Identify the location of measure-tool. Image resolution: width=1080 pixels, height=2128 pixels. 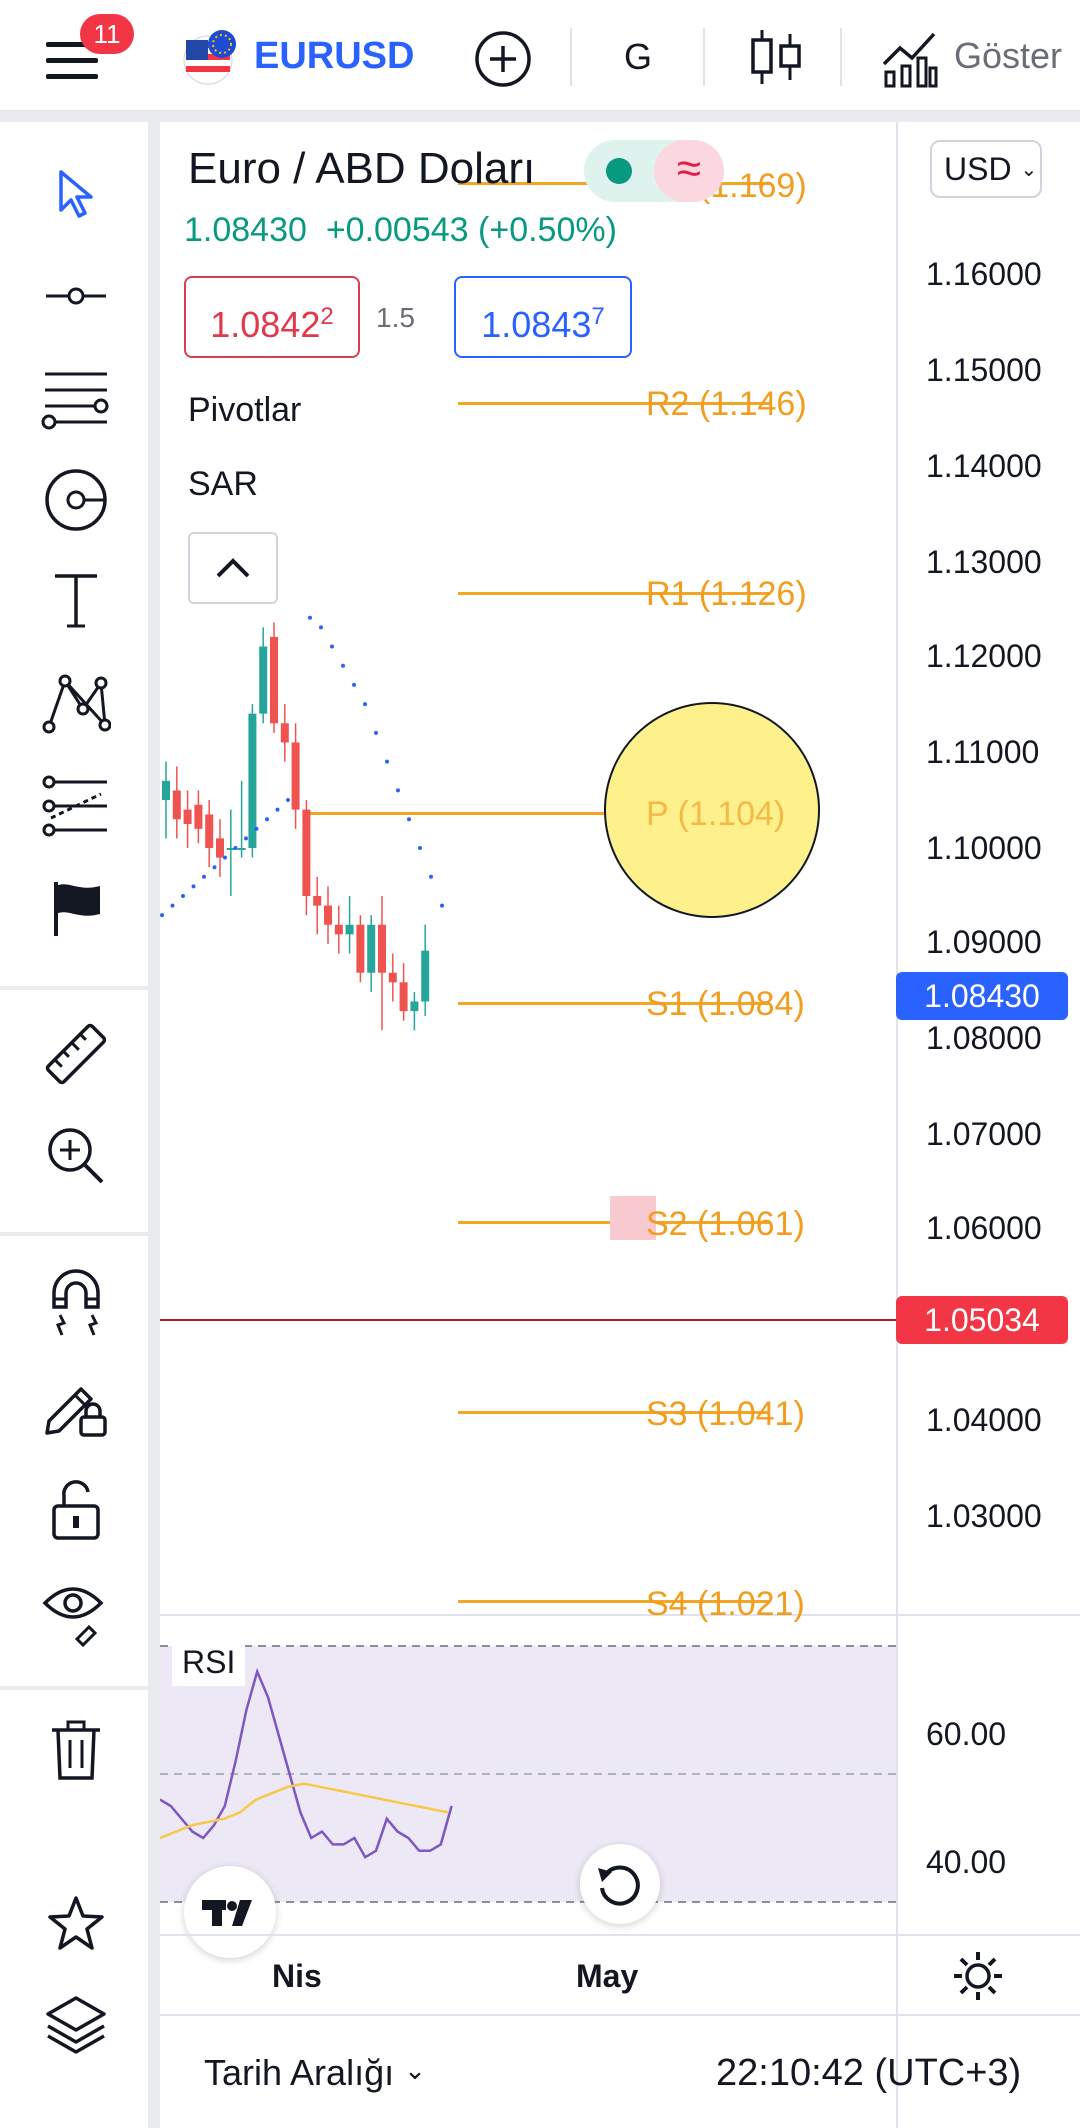
(76, 1054).